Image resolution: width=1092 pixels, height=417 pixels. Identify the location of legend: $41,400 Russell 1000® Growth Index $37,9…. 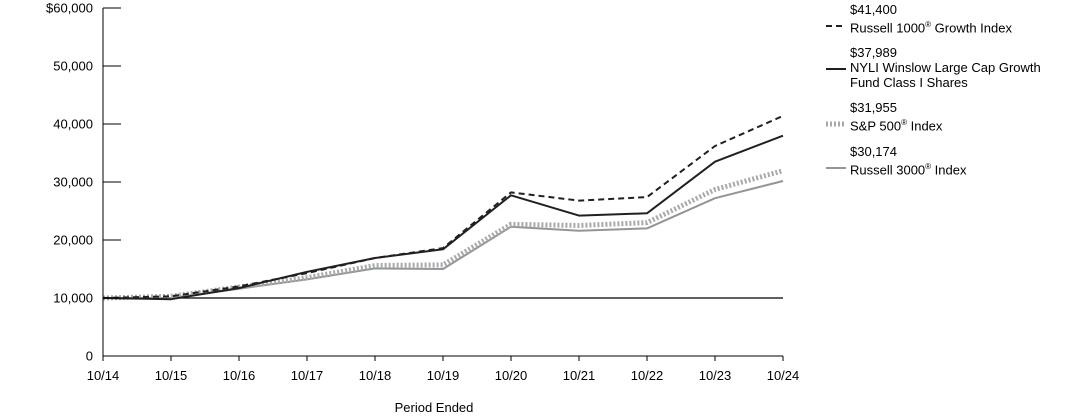
(957, 89).